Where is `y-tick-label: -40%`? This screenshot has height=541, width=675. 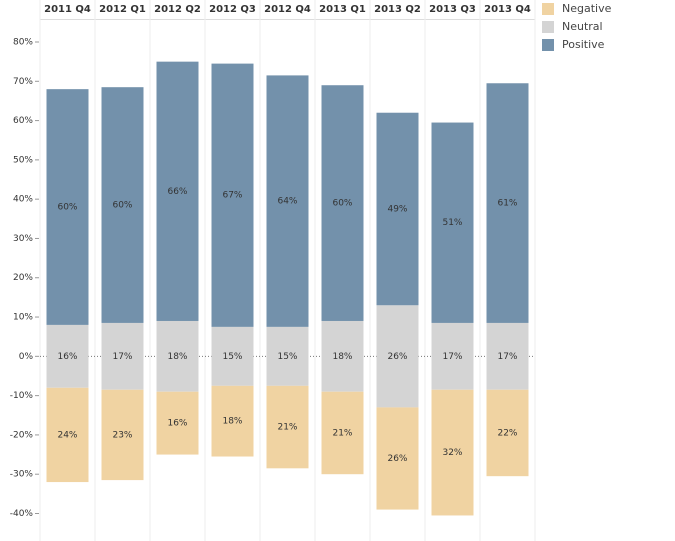
y-tick-label: -40% is located at coordinates (22, 514).